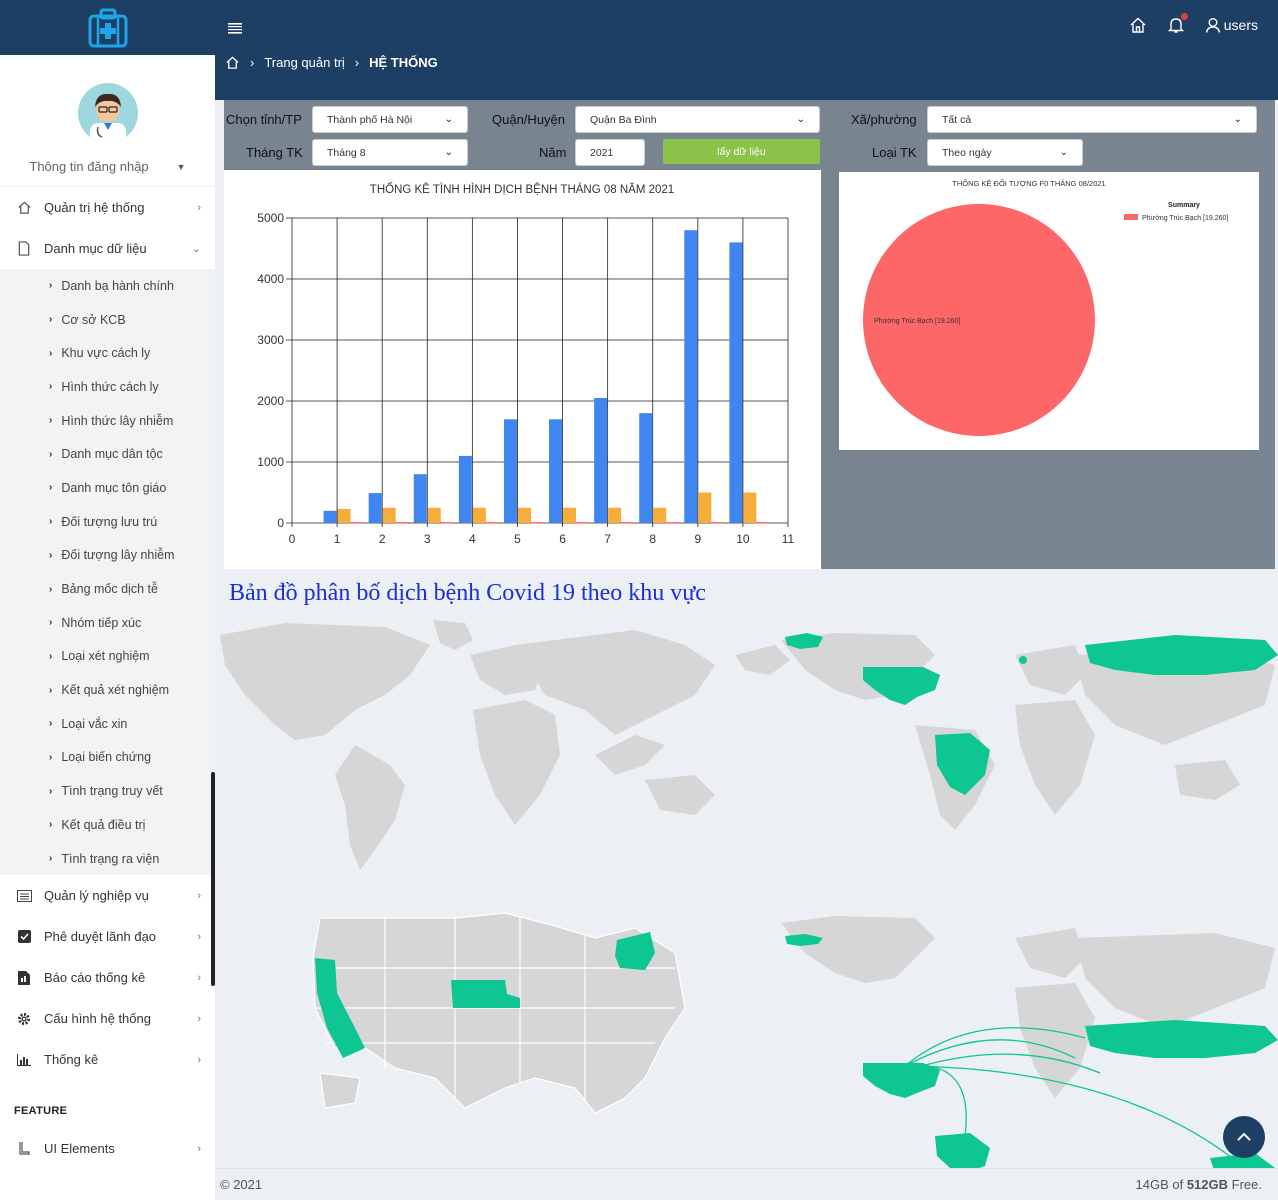 The height and width of the screenshot is (1200, 1278). I want to click on menu-quan-tri-he-thong: Quản trị hệ thống ›, so click(107, 207).